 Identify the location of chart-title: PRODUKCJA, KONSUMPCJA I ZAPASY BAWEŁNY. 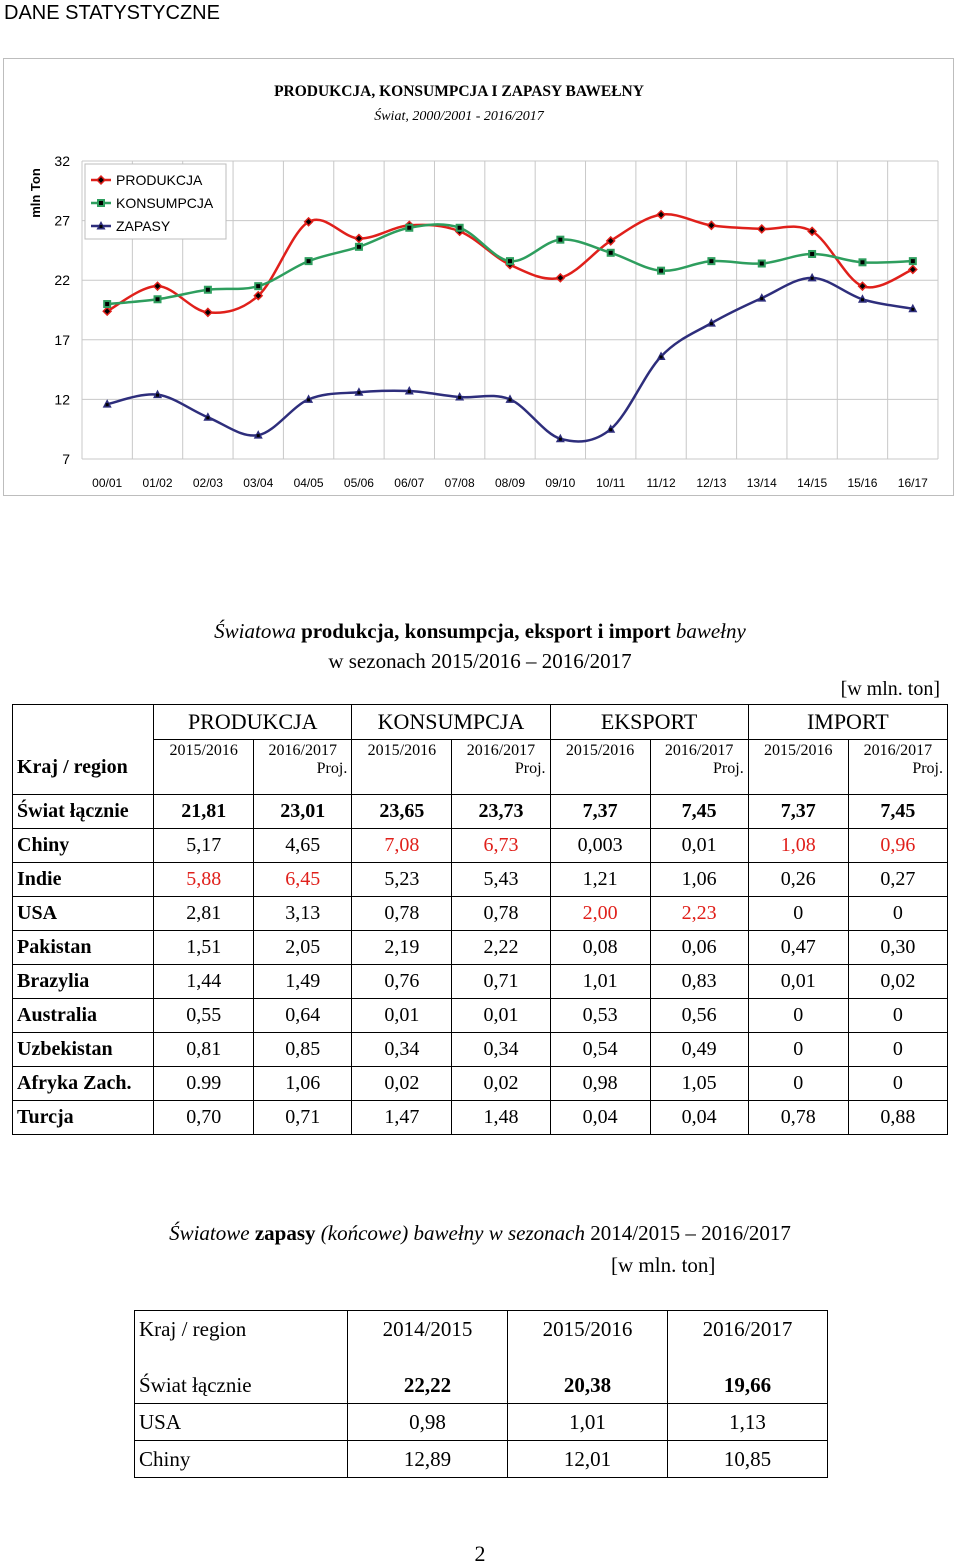
(459, 91).